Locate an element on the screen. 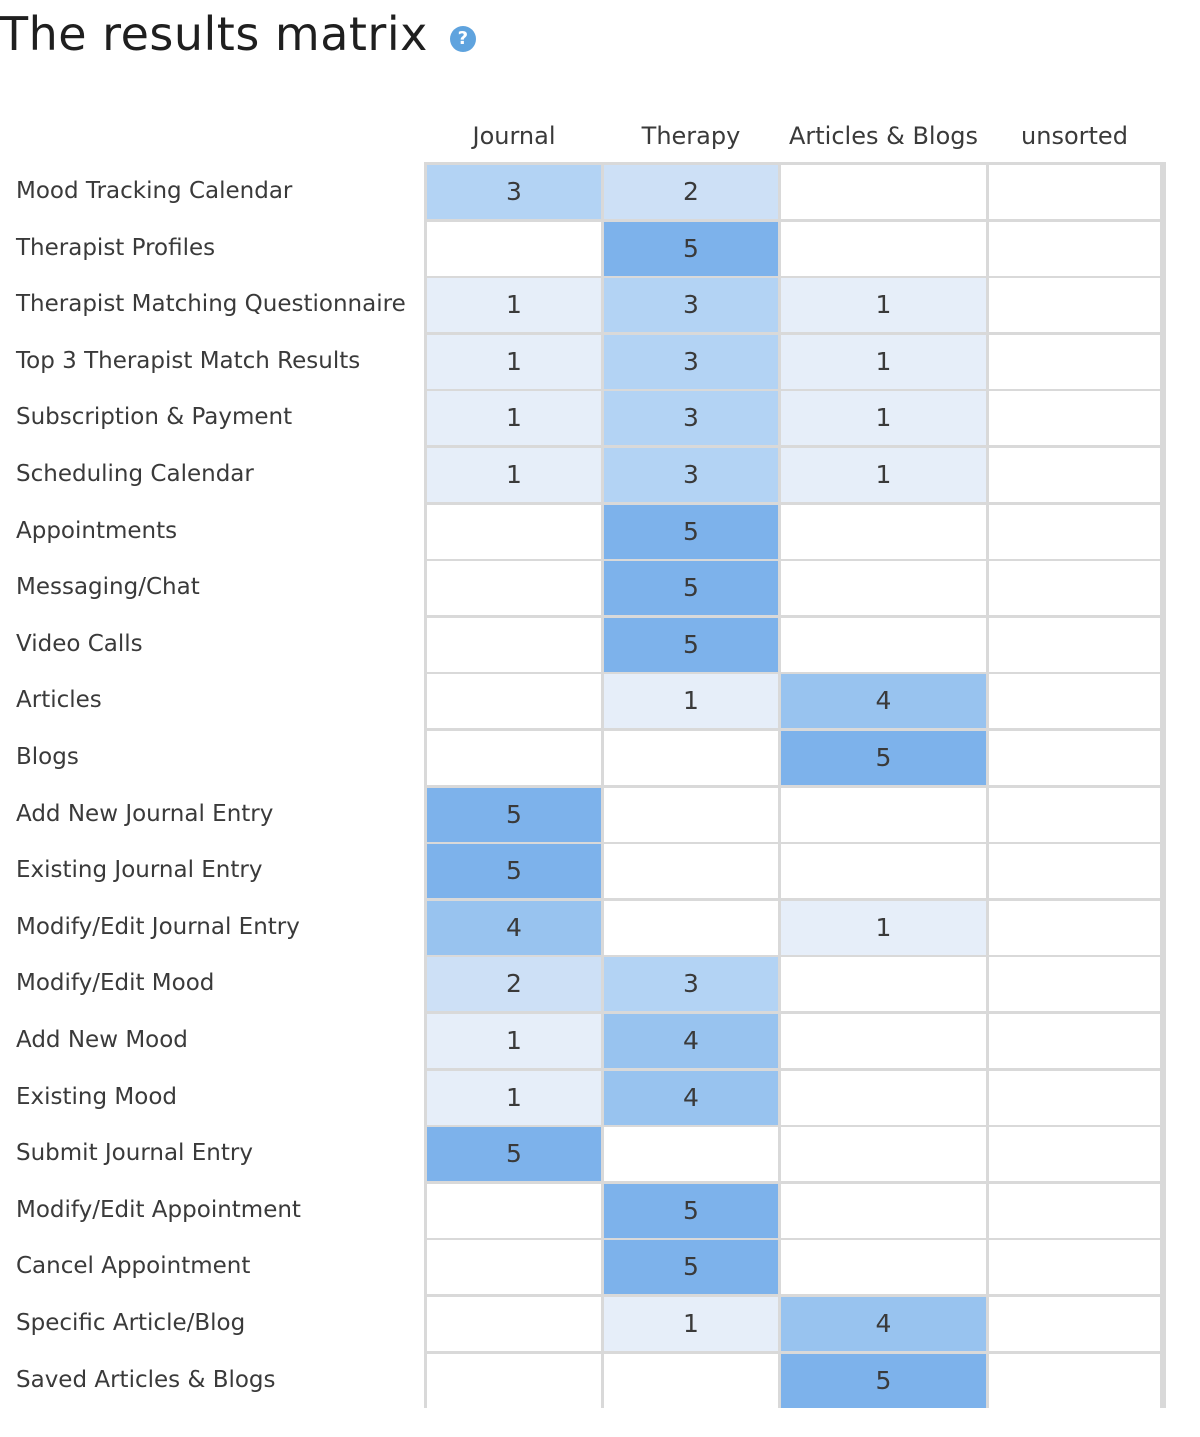 The height and width of the screenshot is (1437, 1200). row-label-6: Appointments is located at coordinates (97, 530).